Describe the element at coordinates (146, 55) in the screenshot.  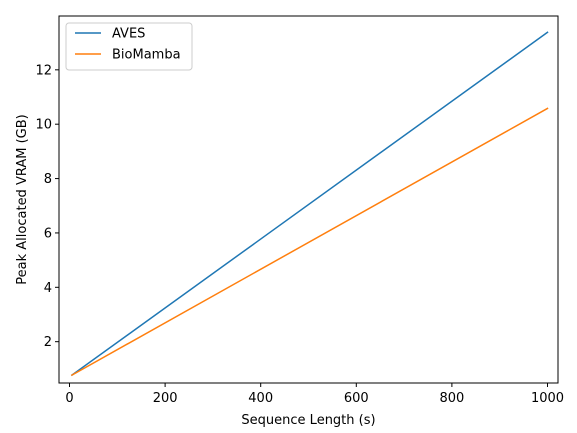
I see `legend-label-biomamba: BioMamba` at that location.